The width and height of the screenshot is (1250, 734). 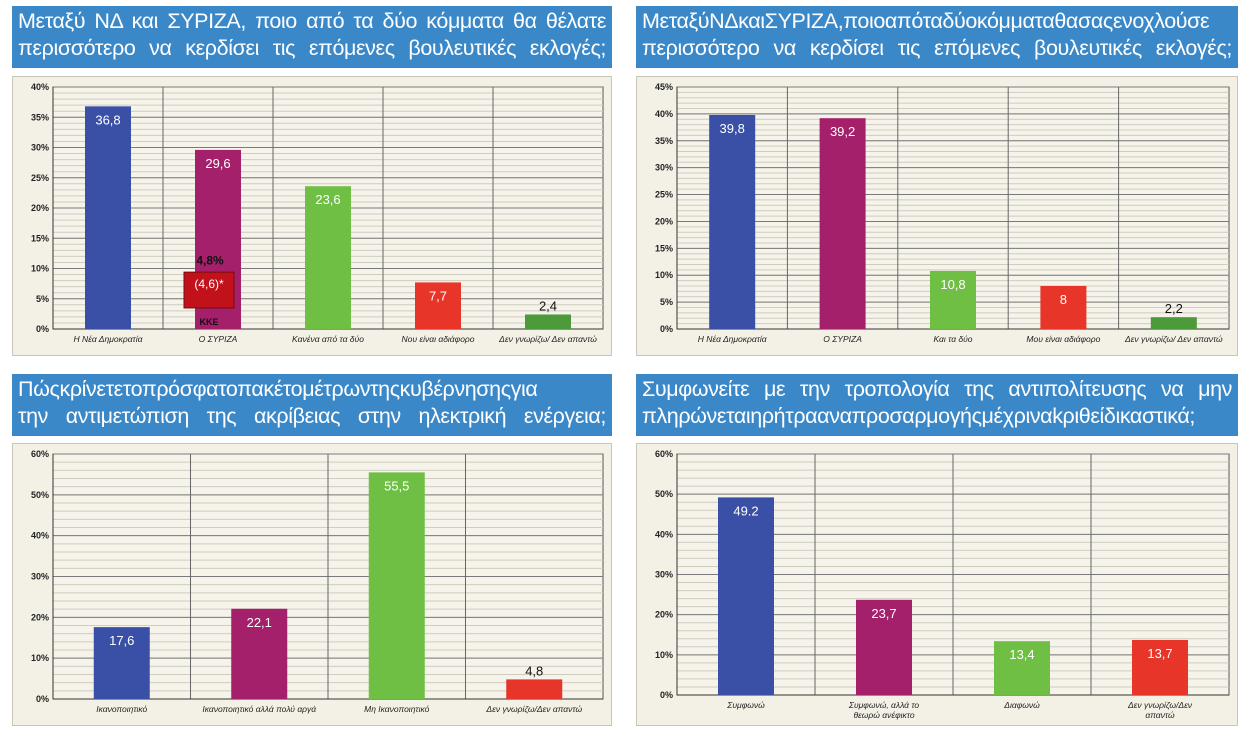 What do you see at coordinates (396, 485) in the screenshot?
I see `data-label: 55,5` at bounding box center [396, 485].